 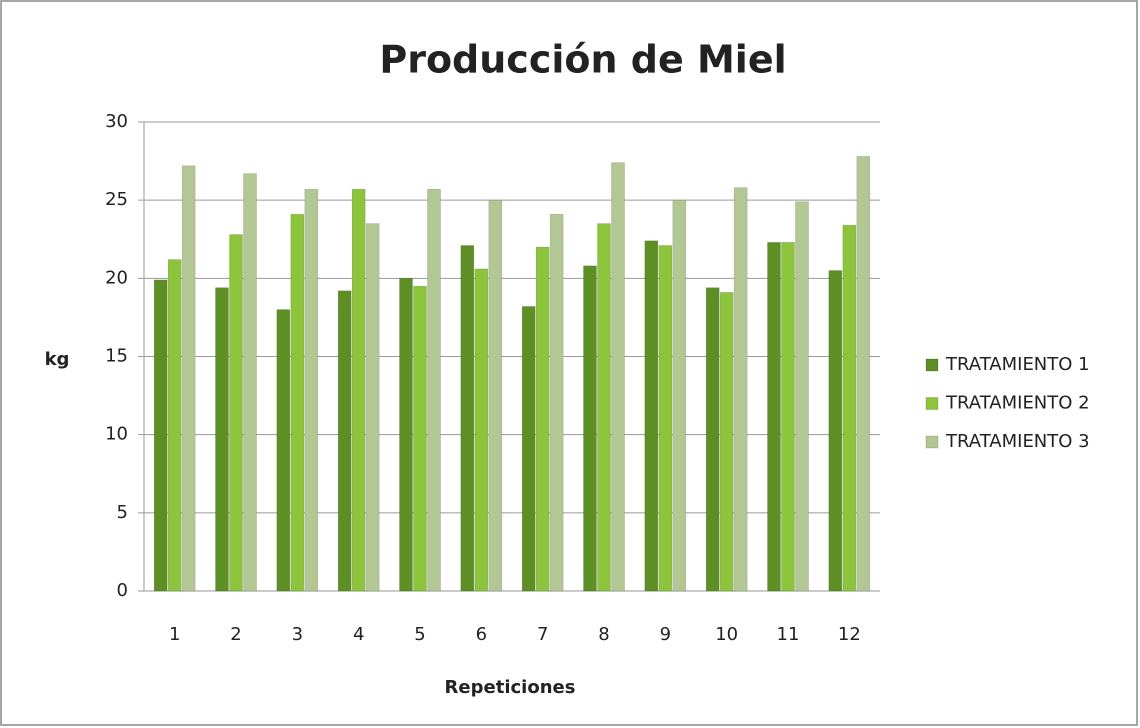 I want to click on legend-label: TRATAMIENTO 1, so click(x=1017, y=364).